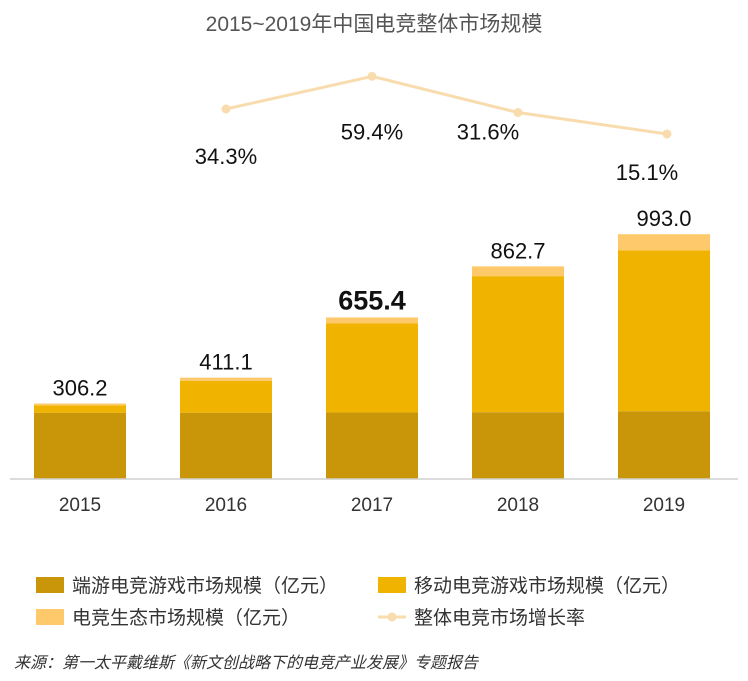 The height and width of the screenshot is (681, 748). I want to click on legend-label-1: 端游电竞游戏市场规模（亿元）, so click(205, 586).